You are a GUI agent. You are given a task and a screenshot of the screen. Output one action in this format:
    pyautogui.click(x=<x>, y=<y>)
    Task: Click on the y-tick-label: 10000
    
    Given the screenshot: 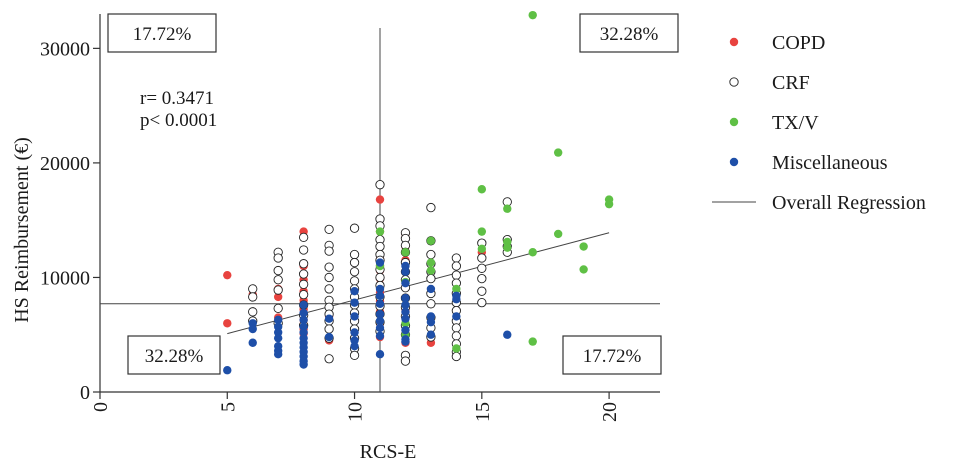 What is the action you would take?
    pyautogui.click(x=65, y=278)
    